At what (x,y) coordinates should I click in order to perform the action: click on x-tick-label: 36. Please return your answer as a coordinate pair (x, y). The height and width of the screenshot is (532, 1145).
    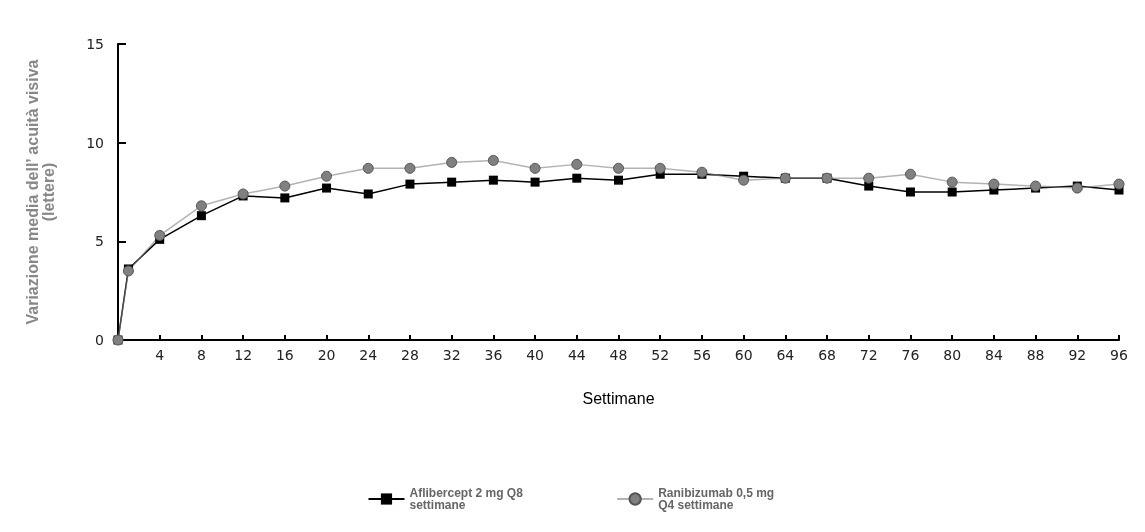
    Looking at the image, I should click on (493, 355).